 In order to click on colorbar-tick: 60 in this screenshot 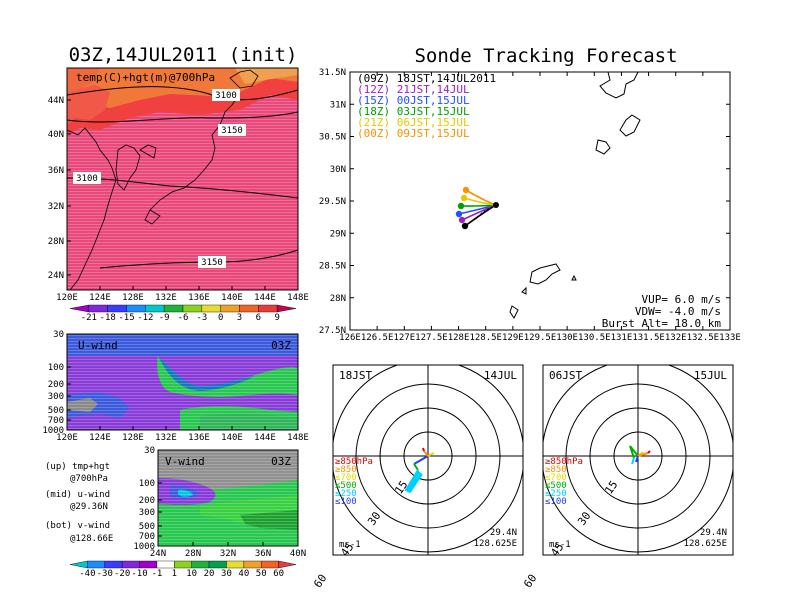, I will do `click(278, 574)`.